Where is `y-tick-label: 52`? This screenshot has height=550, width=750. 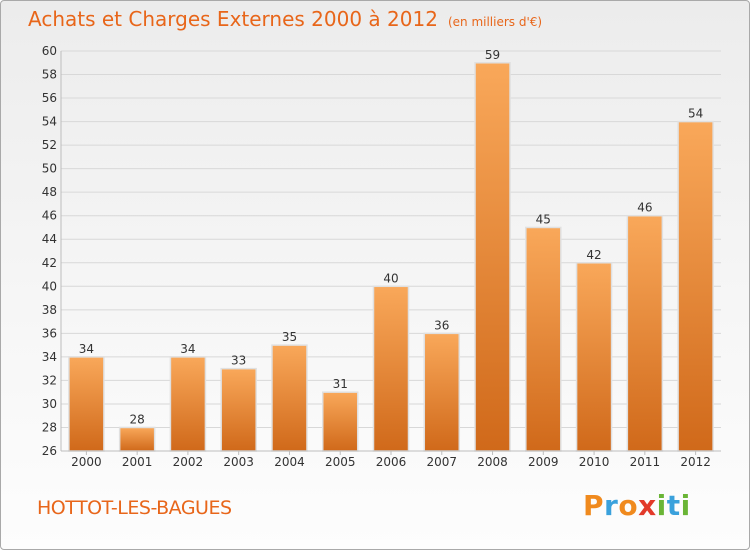
y-tick-label: 52 is located at coordinates (49, 145).